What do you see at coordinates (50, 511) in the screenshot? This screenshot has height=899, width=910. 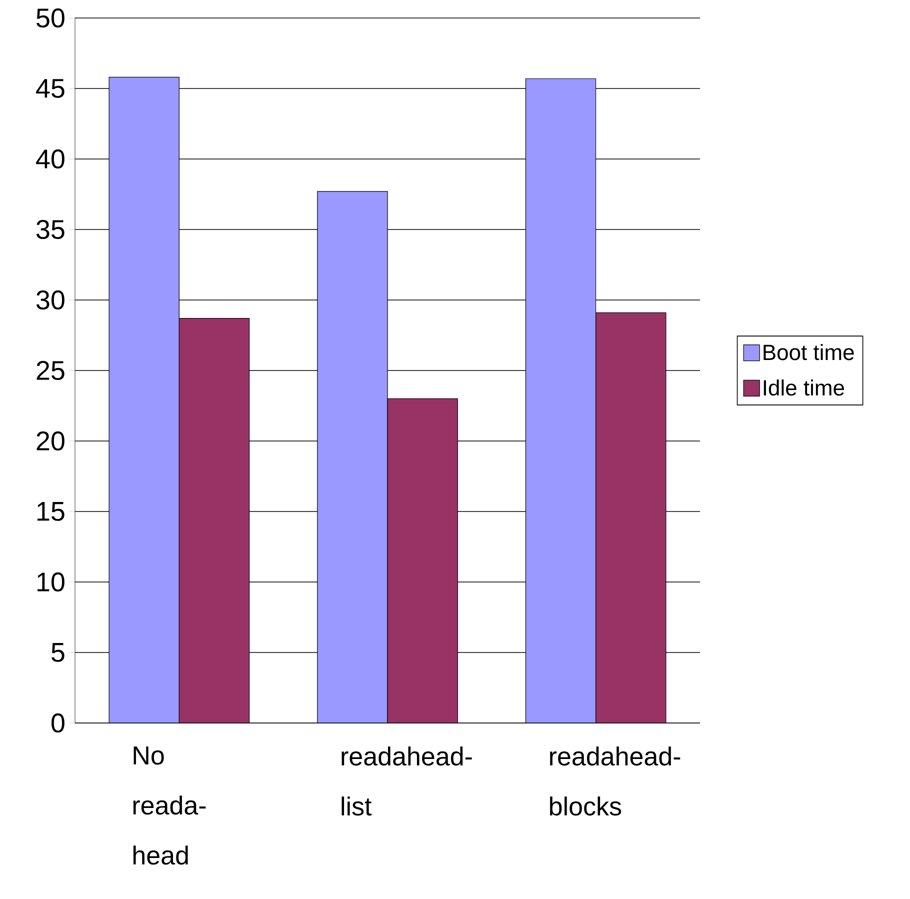 I see `y-tick-label: 15` at bounding box center [50, 511].